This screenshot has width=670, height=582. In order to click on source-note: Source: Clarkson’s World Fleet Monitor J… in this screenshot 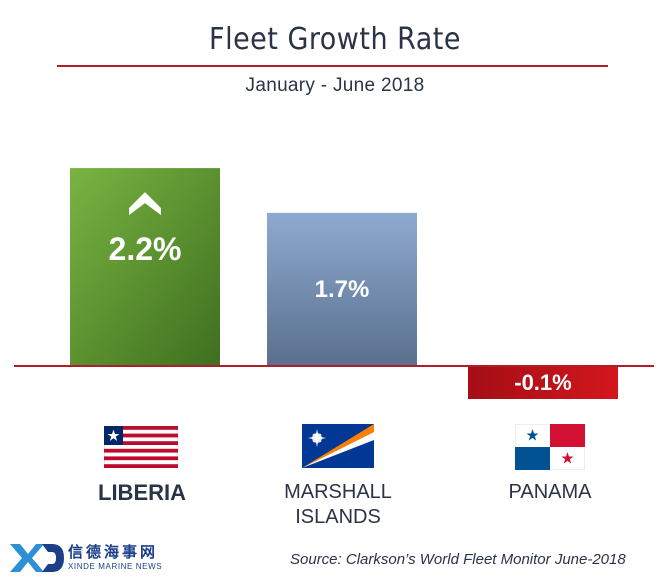, I will do `click(458, 559)`.